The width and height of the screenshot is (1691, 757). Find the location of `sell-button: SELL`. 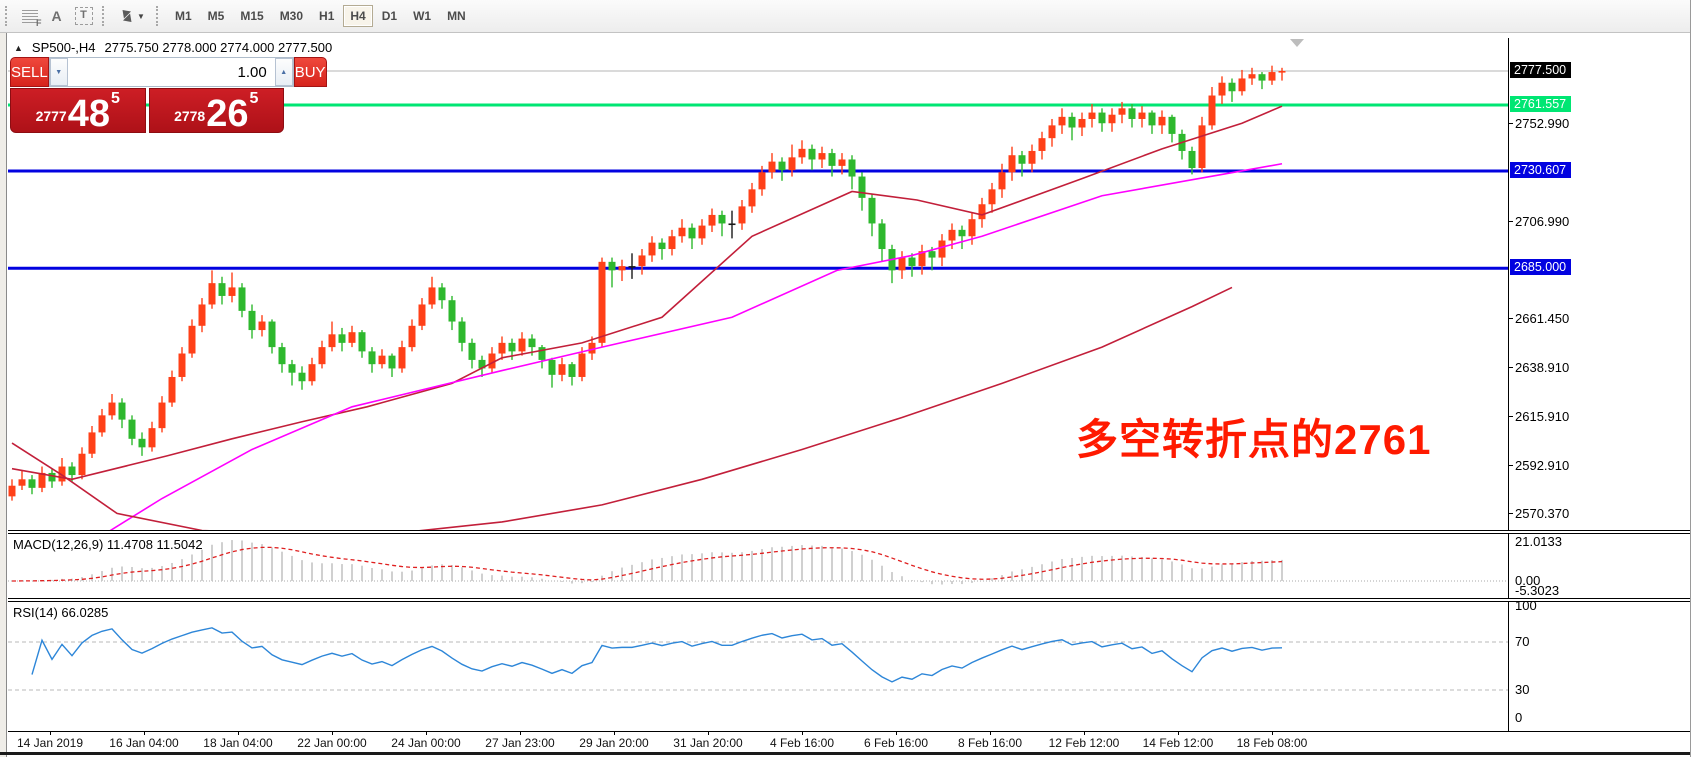

sell-button: SELL is located at coordinates (29, 72).